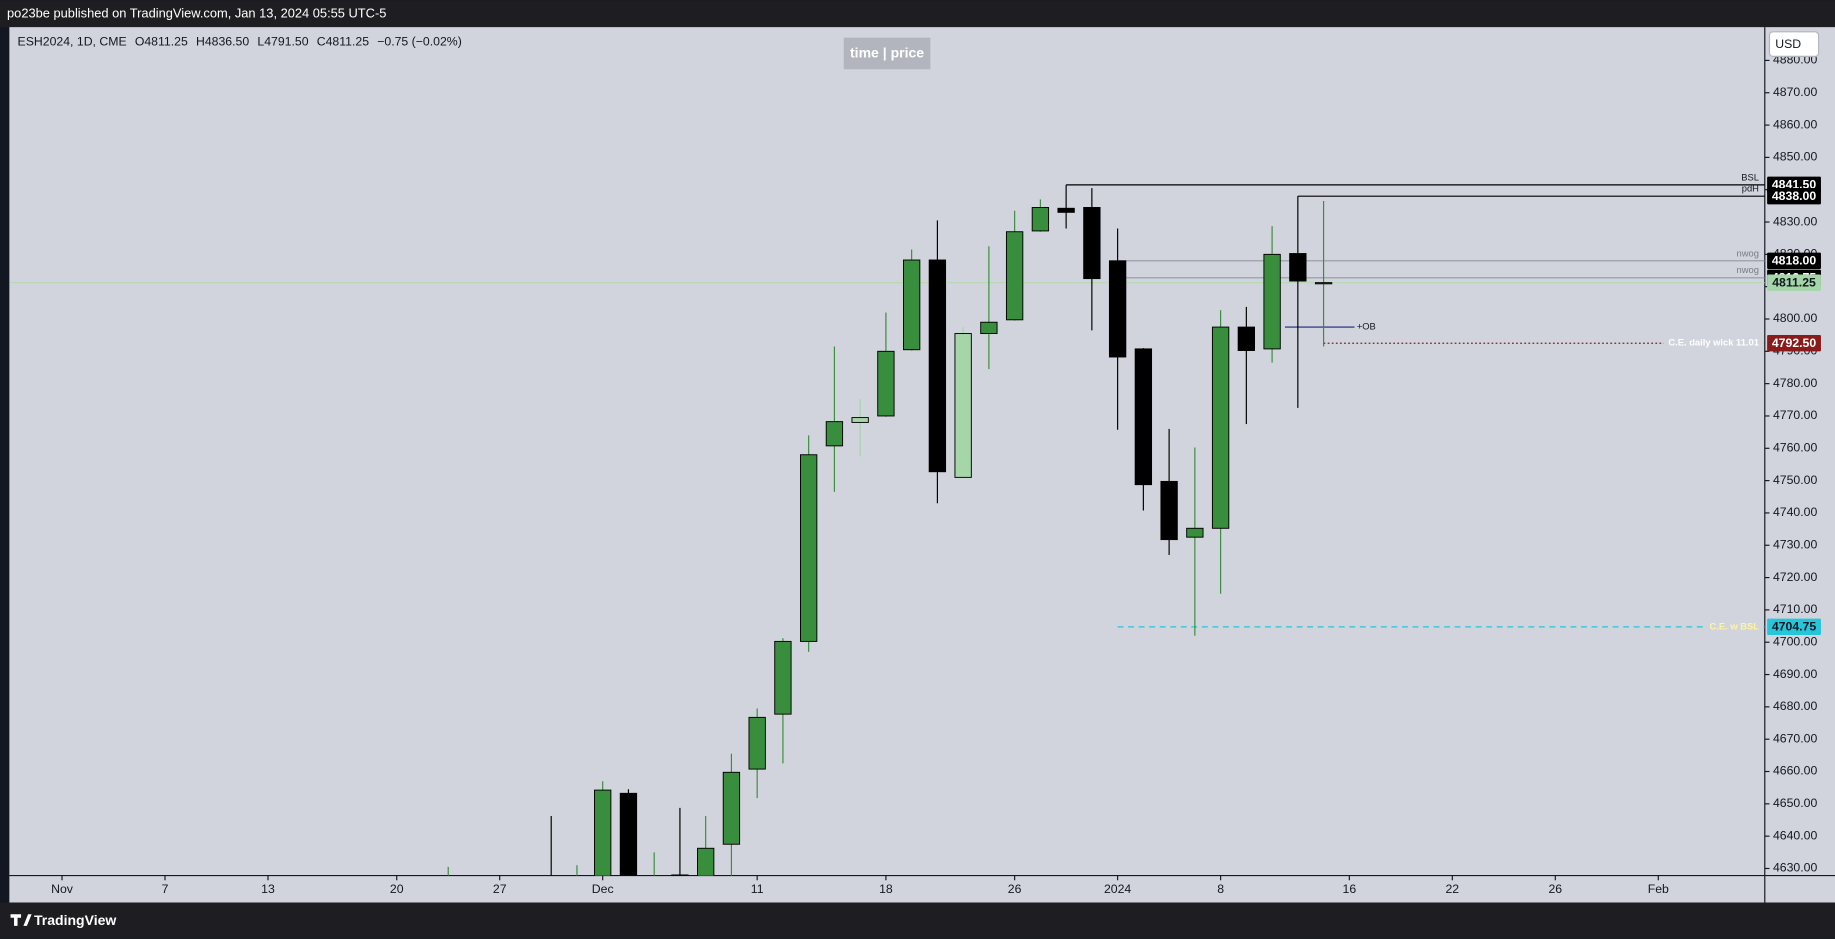  What do you see at coordinates (1794, 196) in the screenshot?
I see `price-badge-label: 4838.00` at bounding box center [1794, 196].